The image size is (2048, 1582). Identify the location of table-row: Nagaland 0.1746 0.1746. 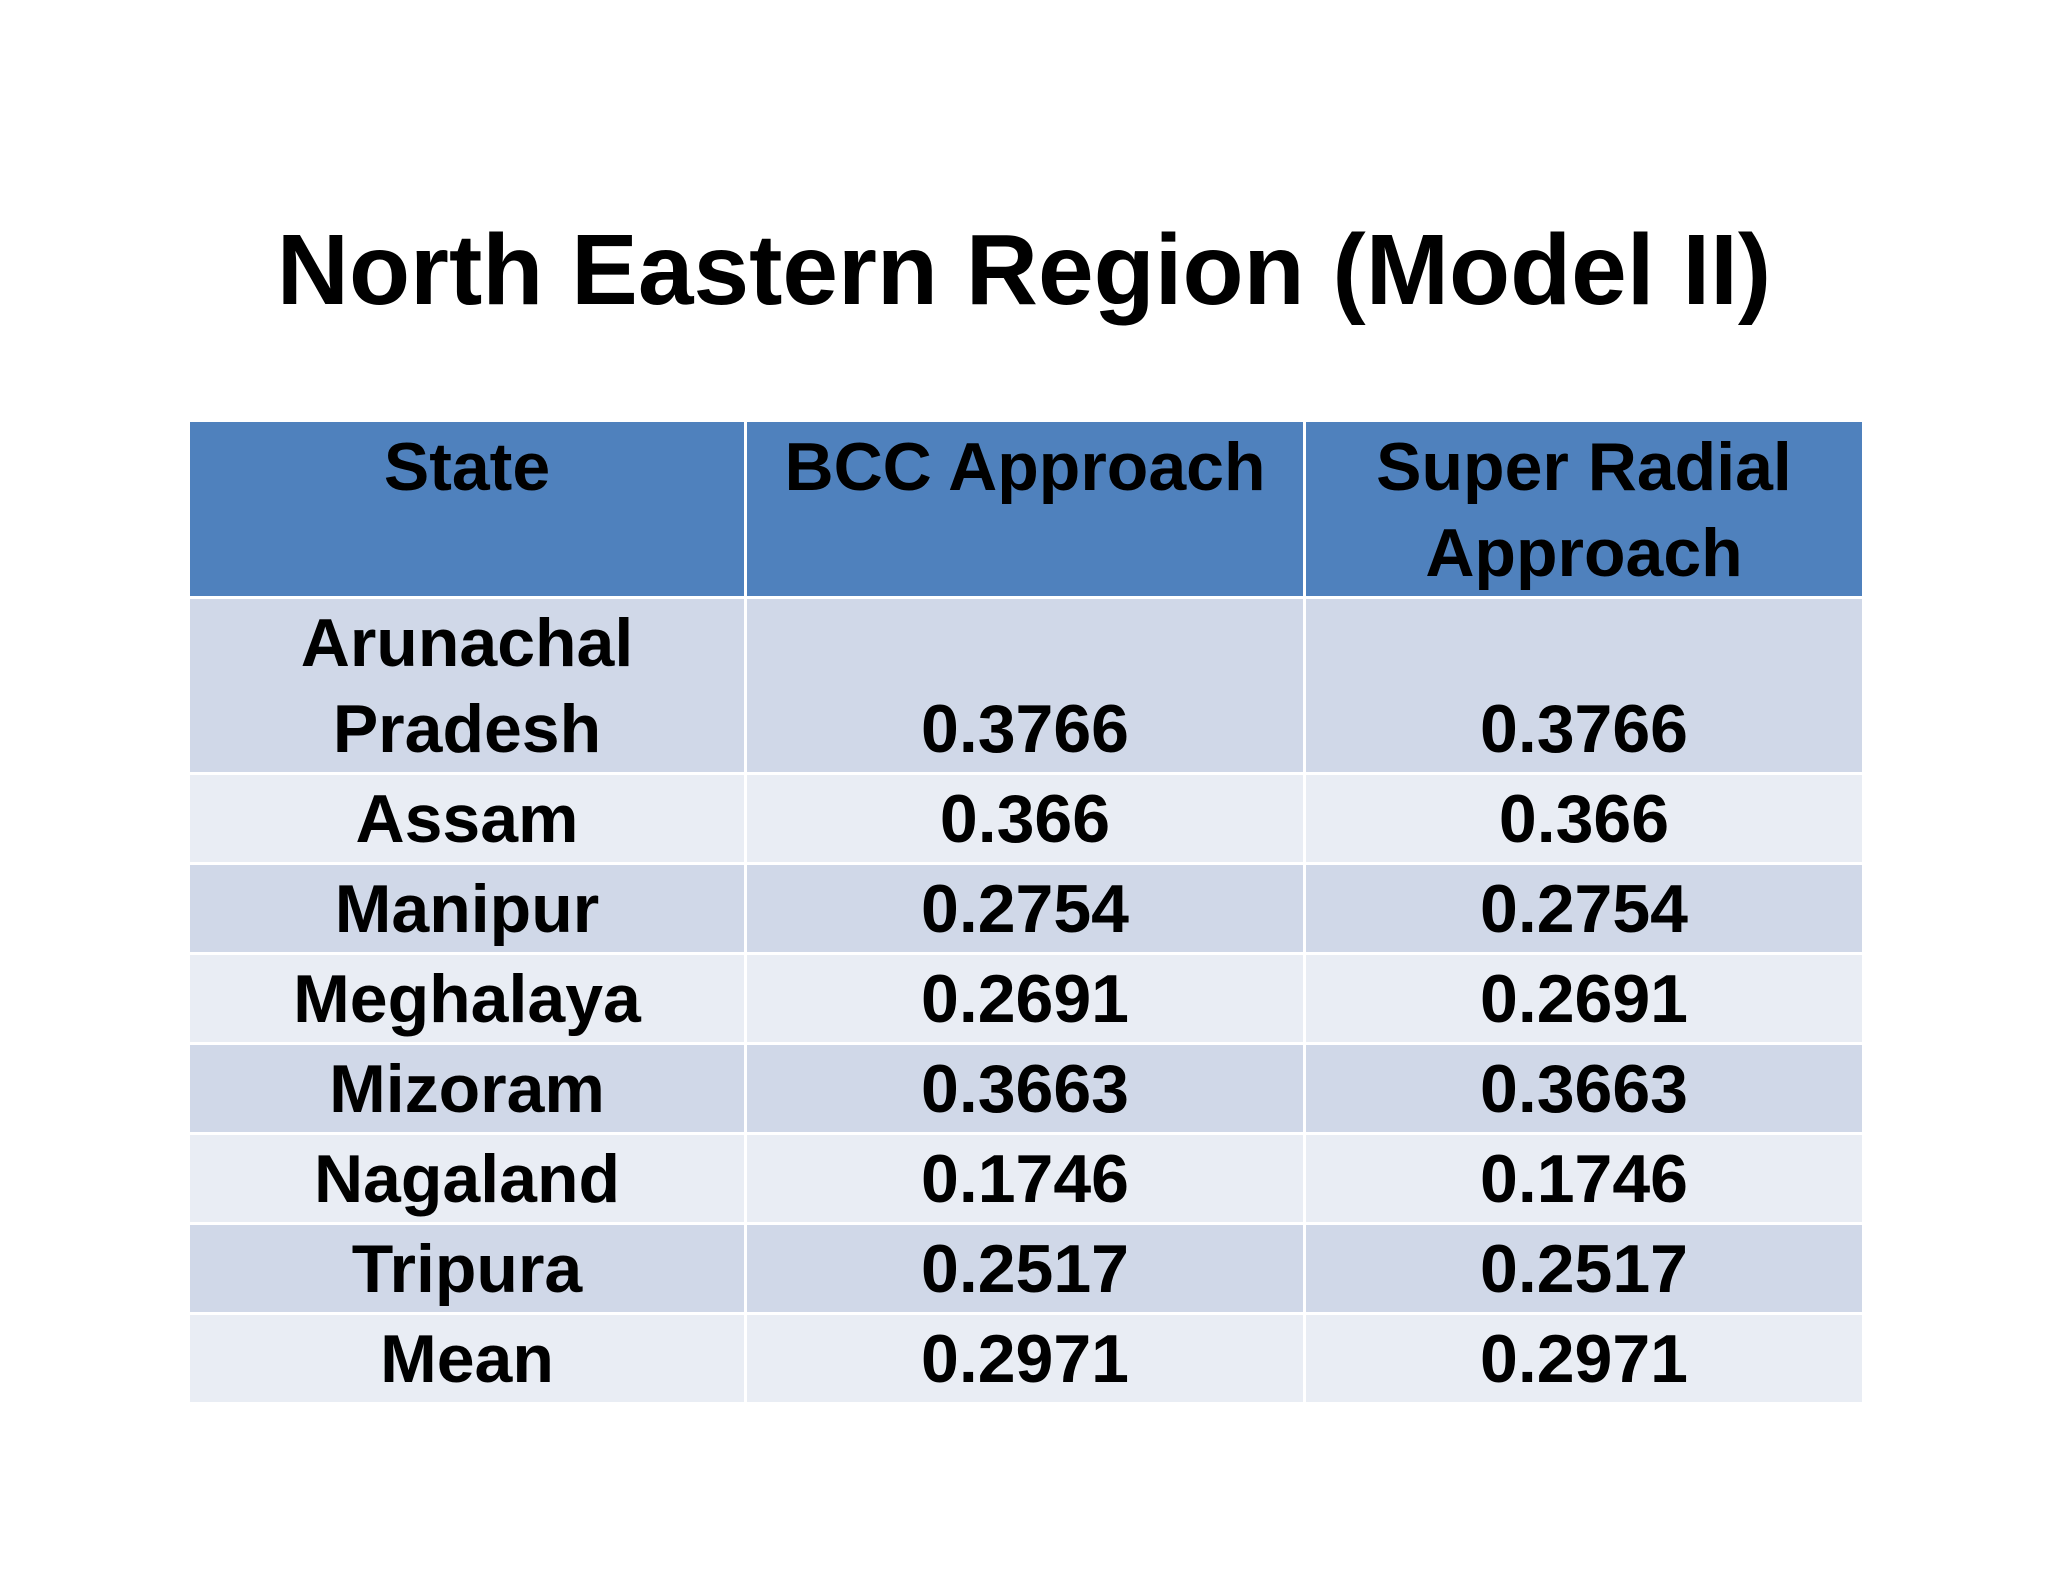
(1026, 1178).